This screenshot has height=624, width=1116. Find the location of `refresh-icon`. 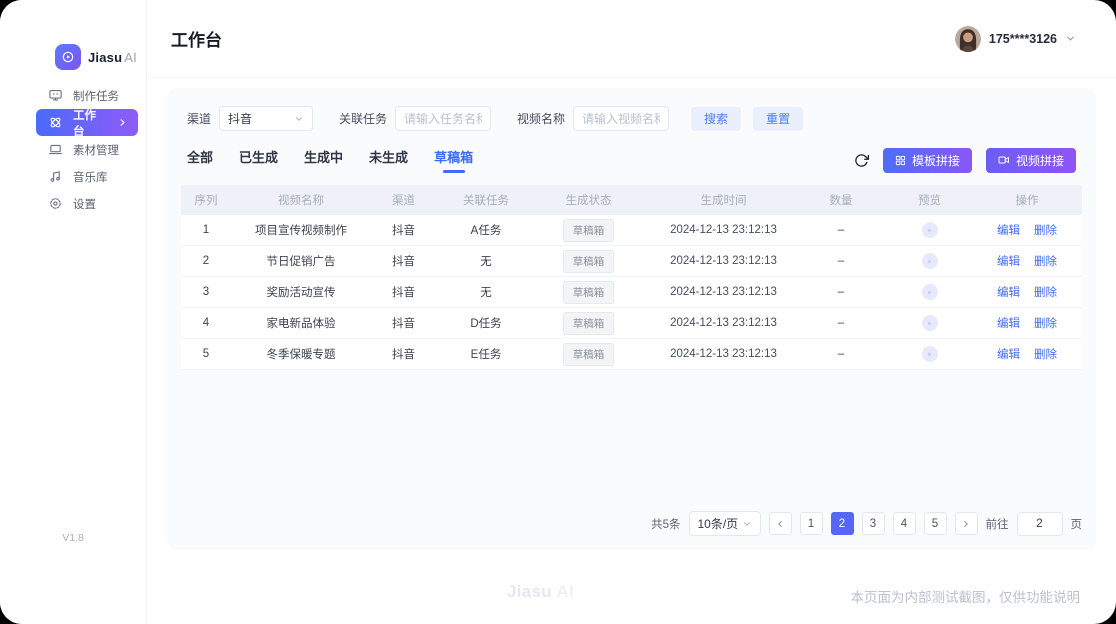

refresh-icon is located at coordinates (861, 160).